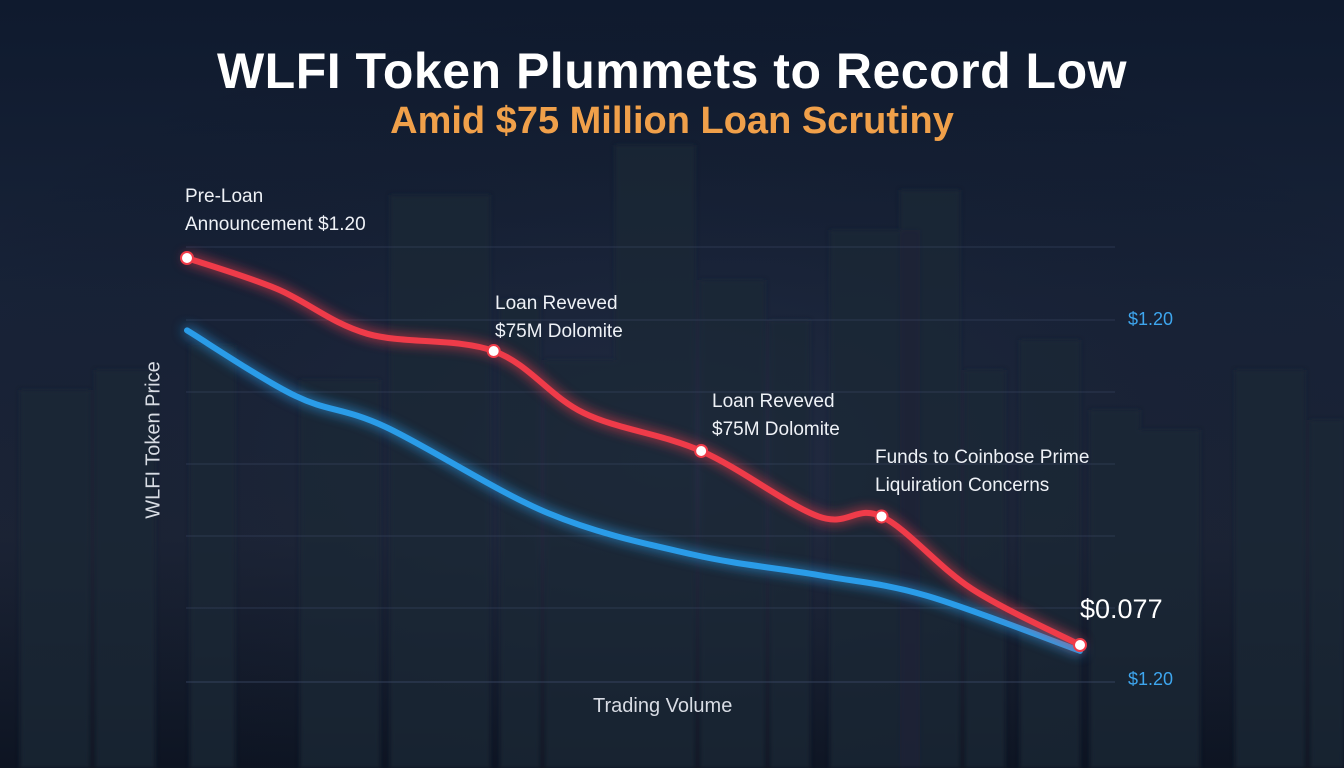 The image size is (1344, 768). What do you see at coordinates (559, 318) in the screenshot?
I see `annotation-loan-revealed-1: Loan Reveved $75M Dolomite` at bounding box center [559, 318].